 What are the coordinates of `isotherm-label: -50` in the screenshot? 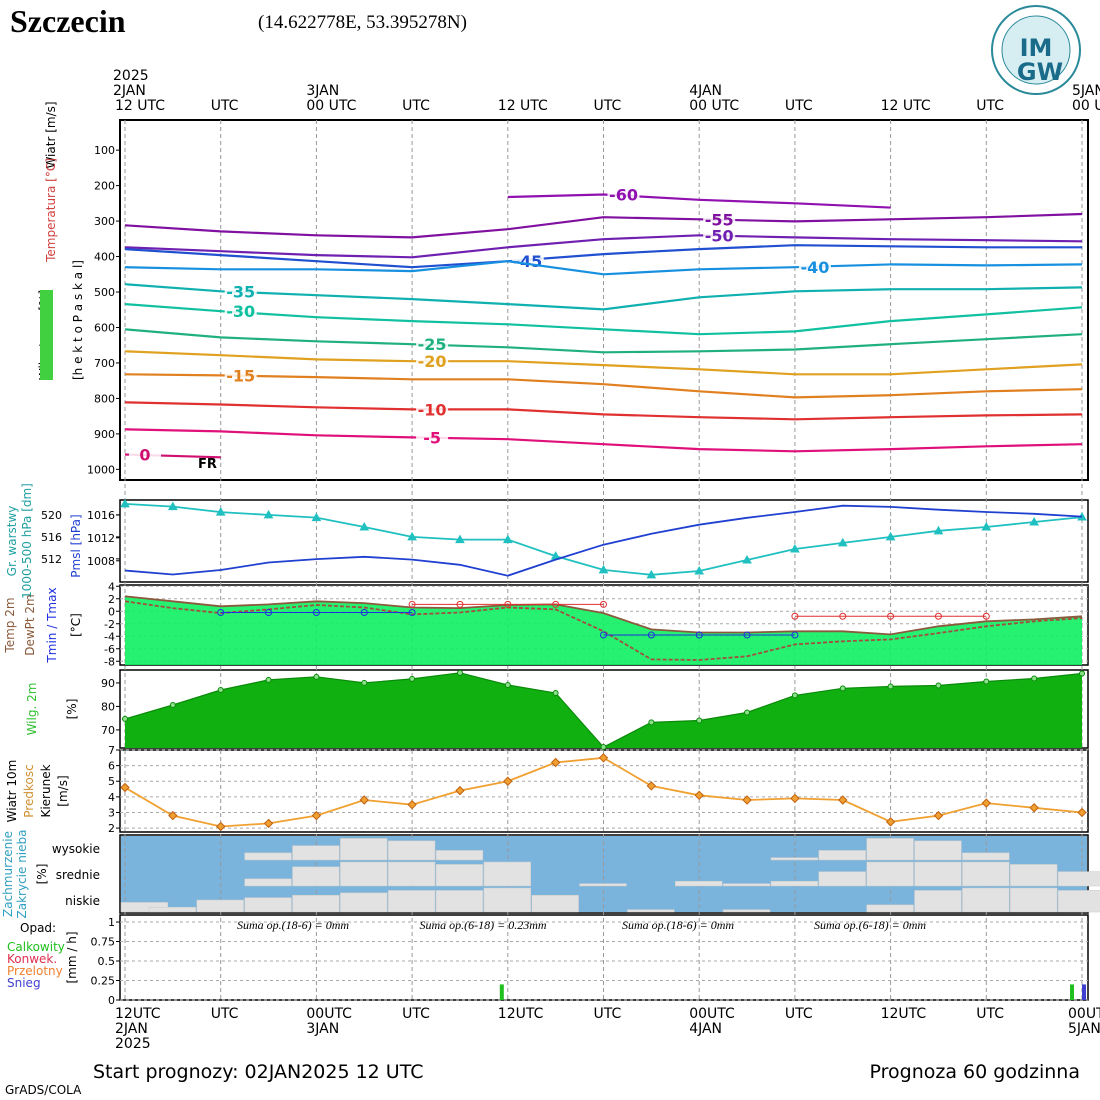 It's located at (719, 235).